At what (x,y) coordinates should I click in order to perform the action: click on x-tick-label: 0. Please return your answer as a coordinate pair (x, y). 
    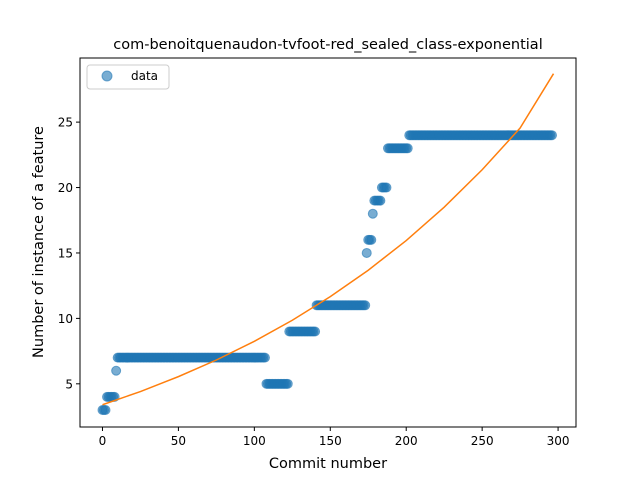
    Looking at the image, I should click on (103, 441).